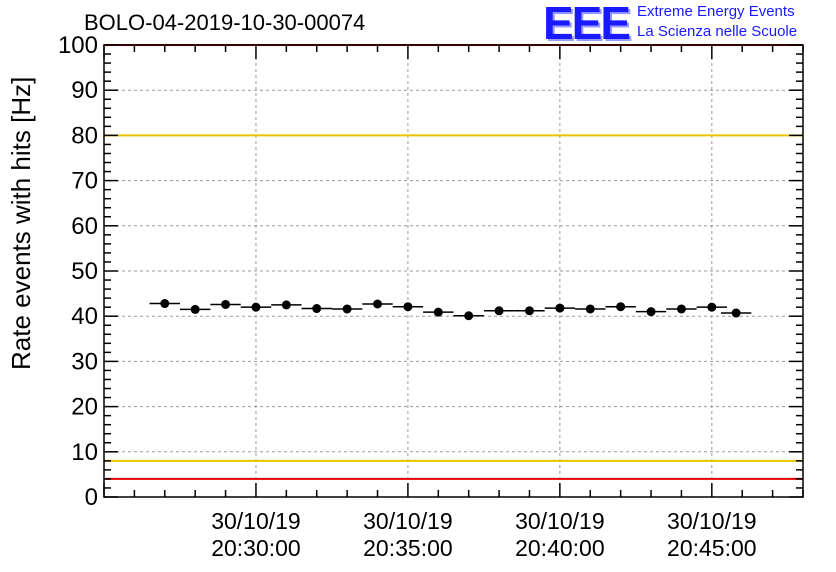 The height and width of the screenshot is (572, 836). Describe the element at coordinates (84, 407) in the screenshot. I see `y-tick-label: 20` at that location.